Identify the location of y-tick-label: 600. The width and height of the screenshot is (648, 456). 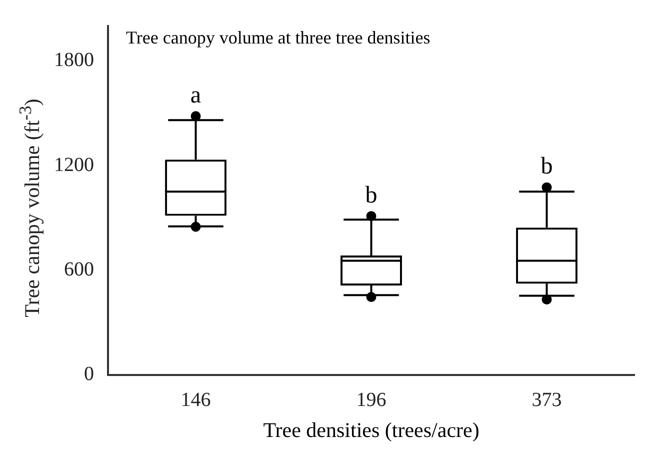
(79, 269).